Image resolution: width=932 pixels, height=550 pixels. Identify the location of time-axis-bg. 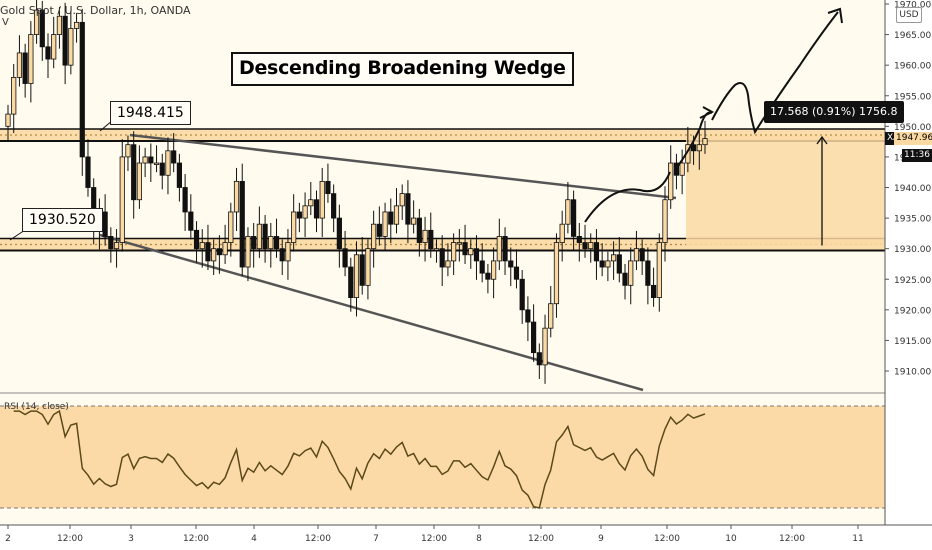
(466, 537).